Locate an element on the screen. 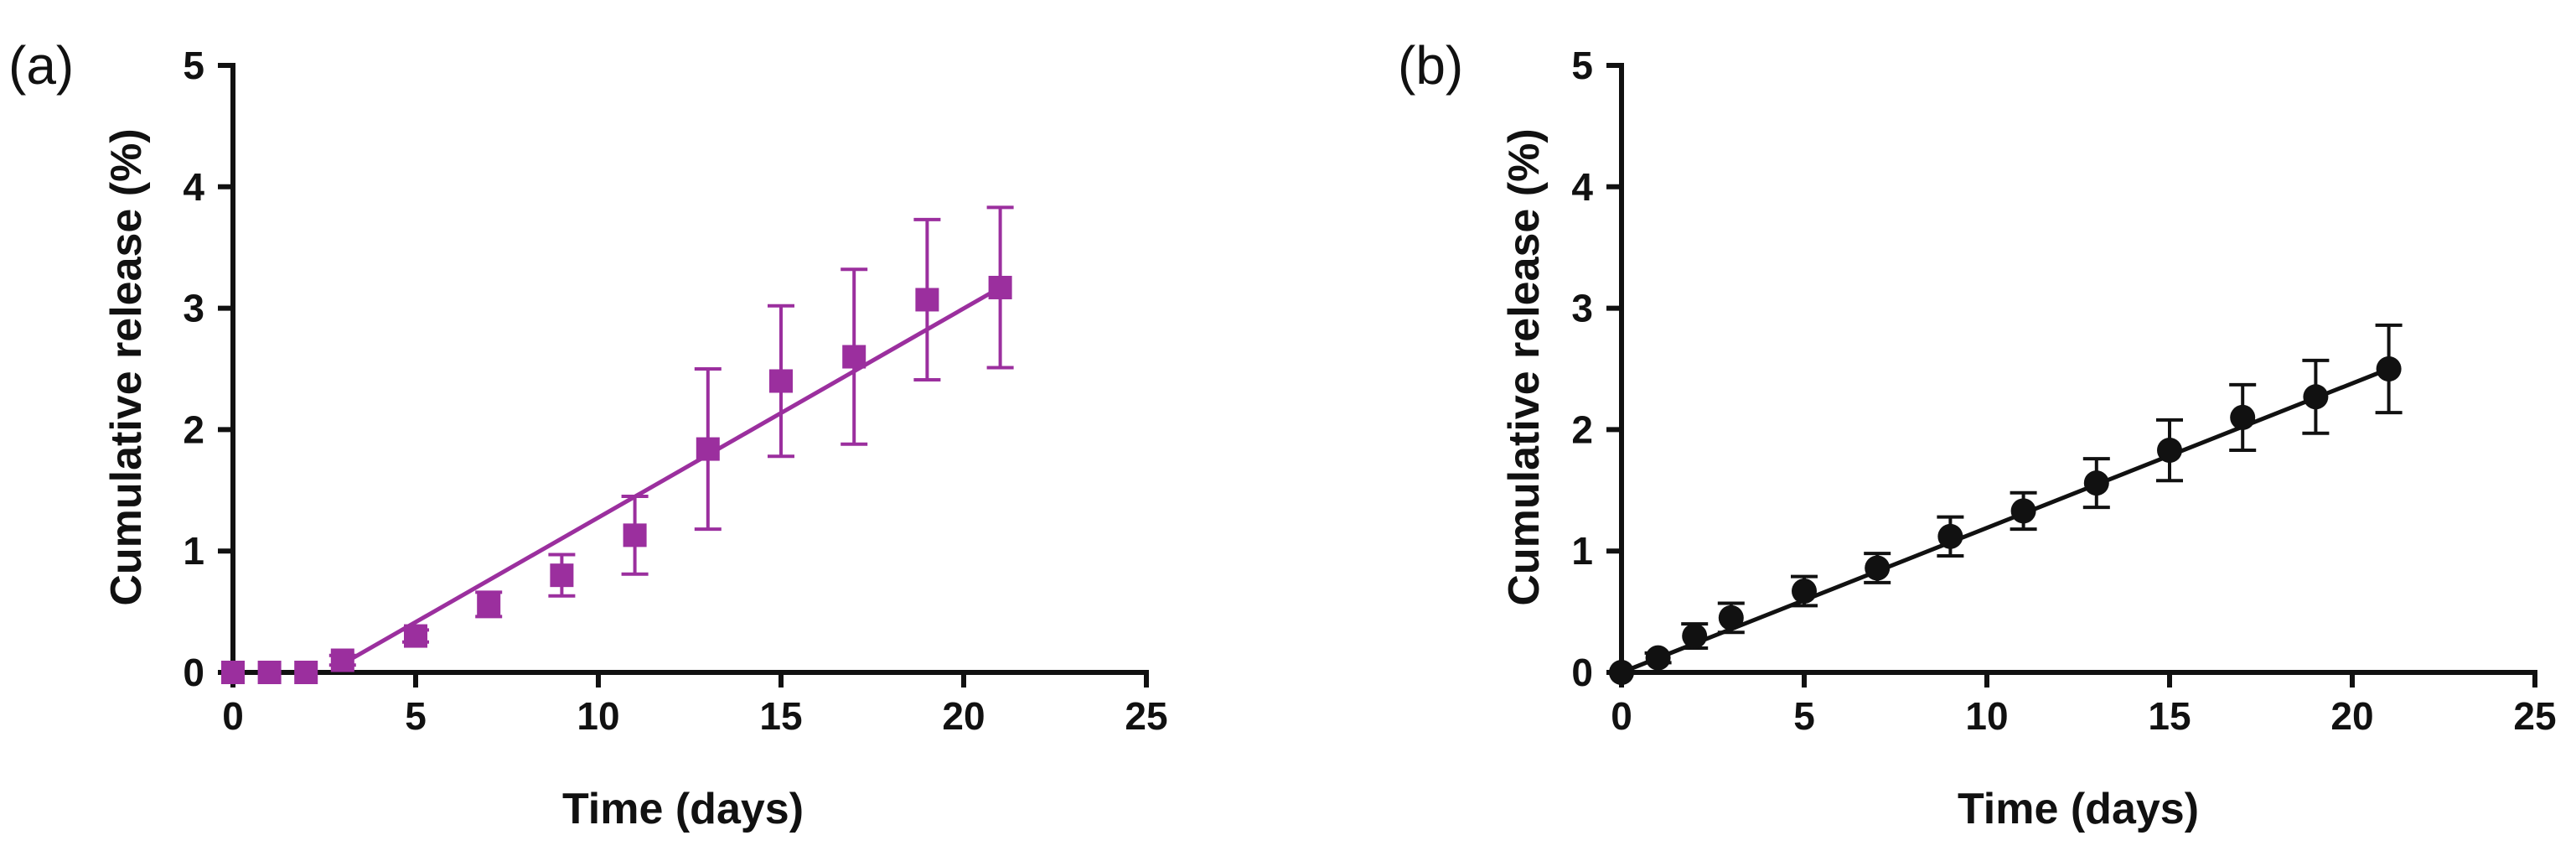 The image size is (2576, 851). x-tick-label-a-2: 10 is located at coordinates (598, 716).